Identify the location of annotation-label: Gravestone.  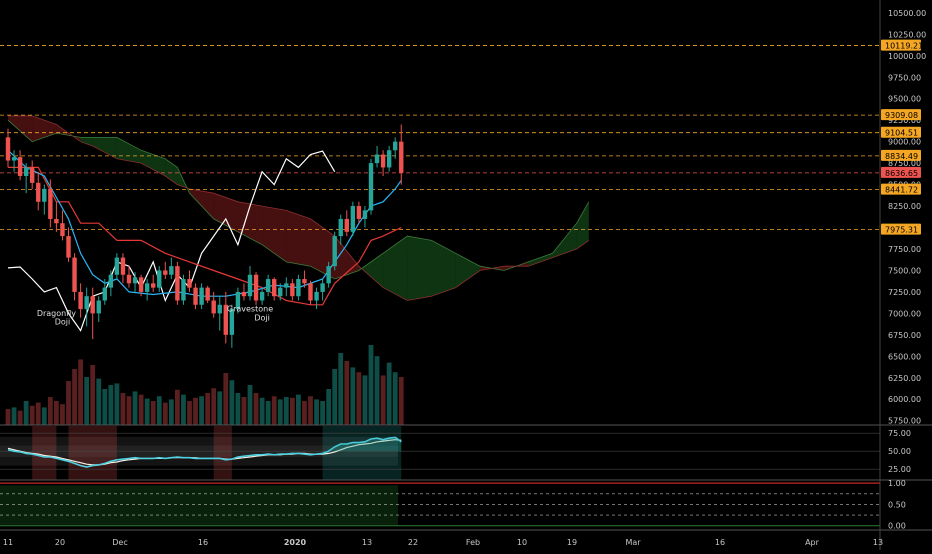
(250, 309).